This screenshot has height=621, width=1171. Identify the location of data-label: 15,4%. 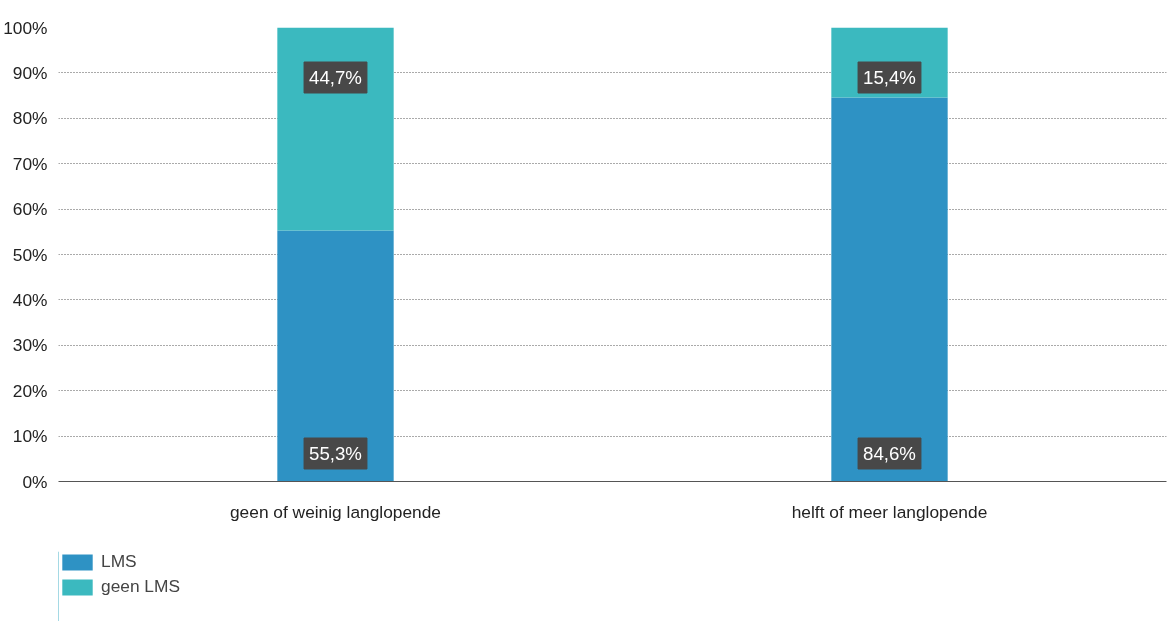
(889, 77).